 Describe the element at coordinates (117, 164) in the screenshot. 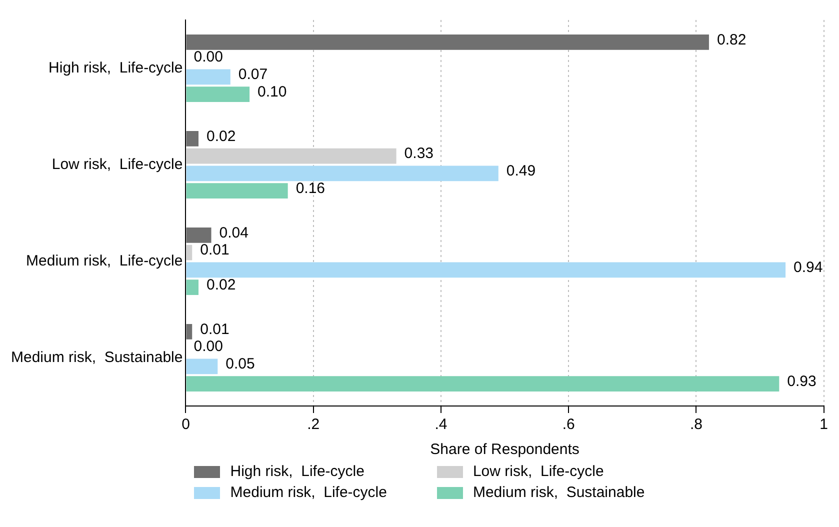

I see `y-tick-label: Low risk, Life-cycle` at that location.